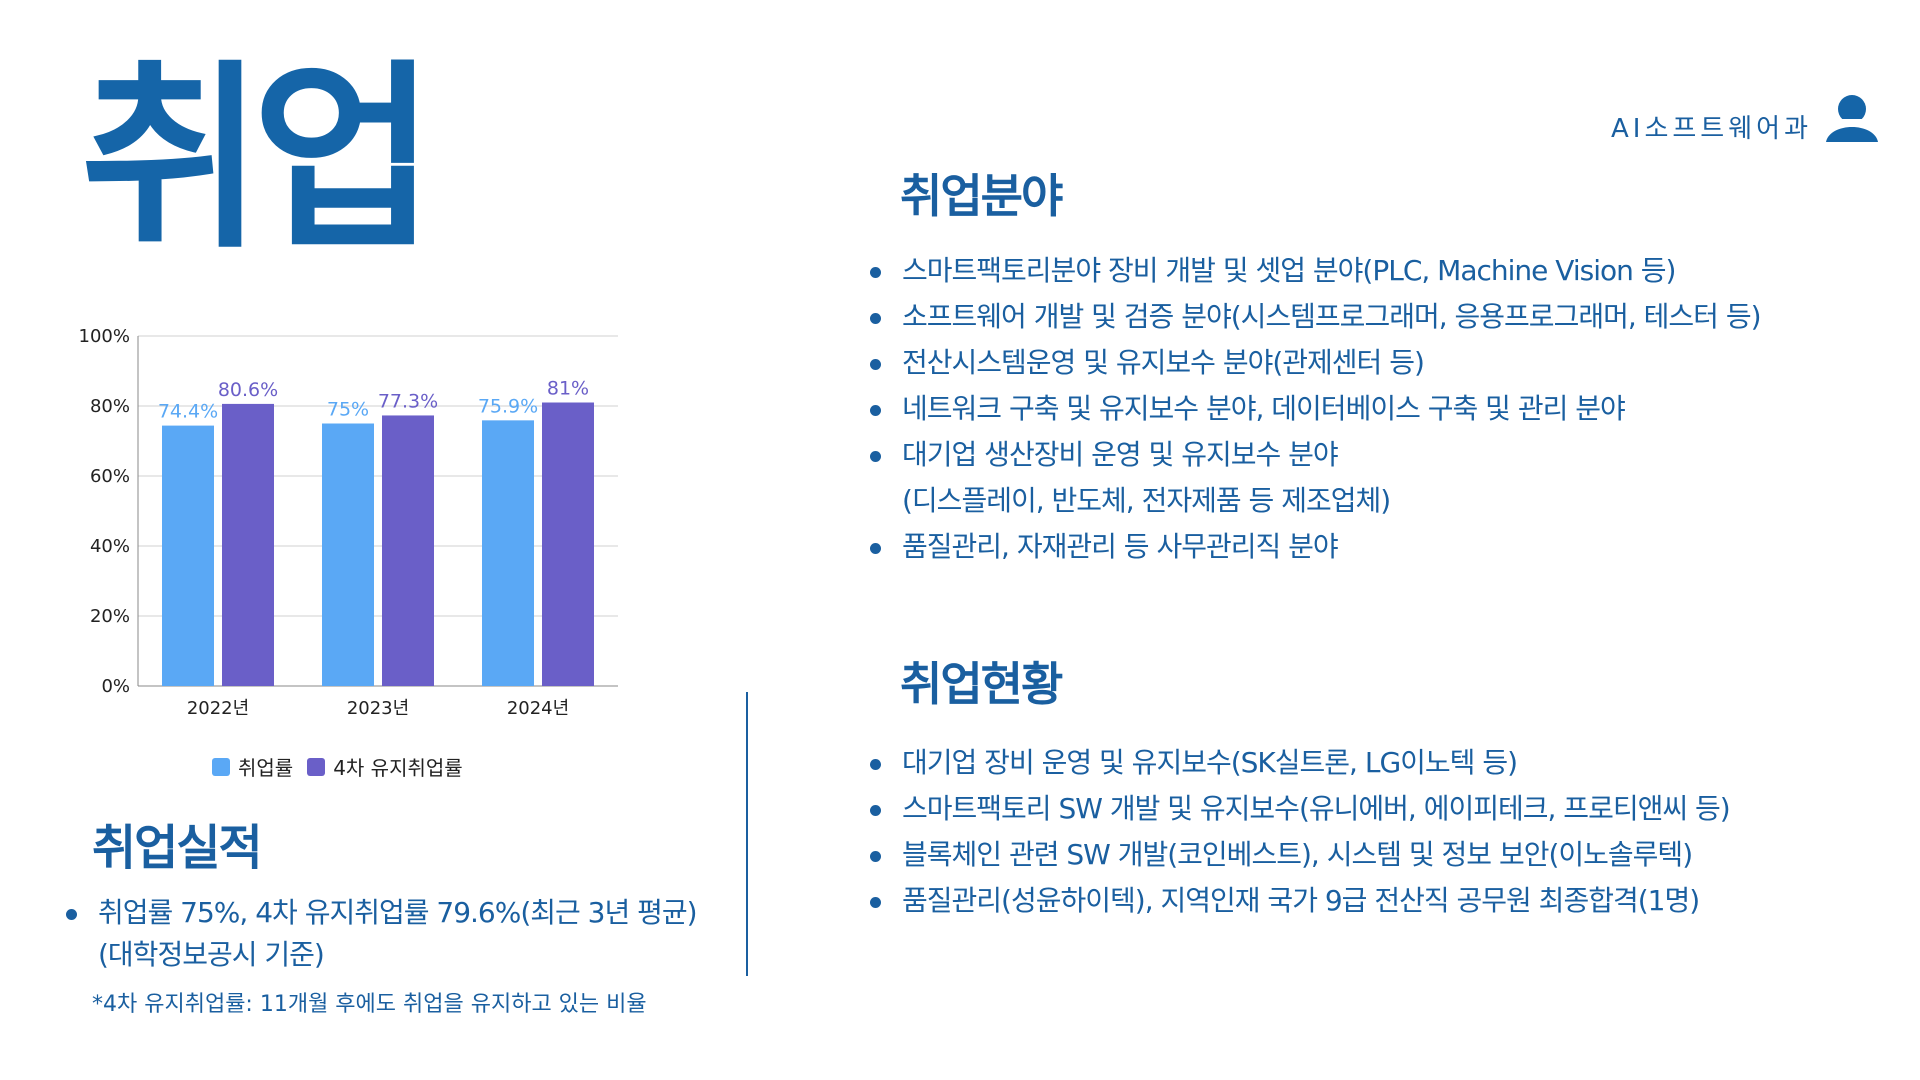 This screenshot has height=1080, width=1920. Describe the element at coordinates (110, 616) in the screenshot. I see `y-tick-label: 20%` at that location.